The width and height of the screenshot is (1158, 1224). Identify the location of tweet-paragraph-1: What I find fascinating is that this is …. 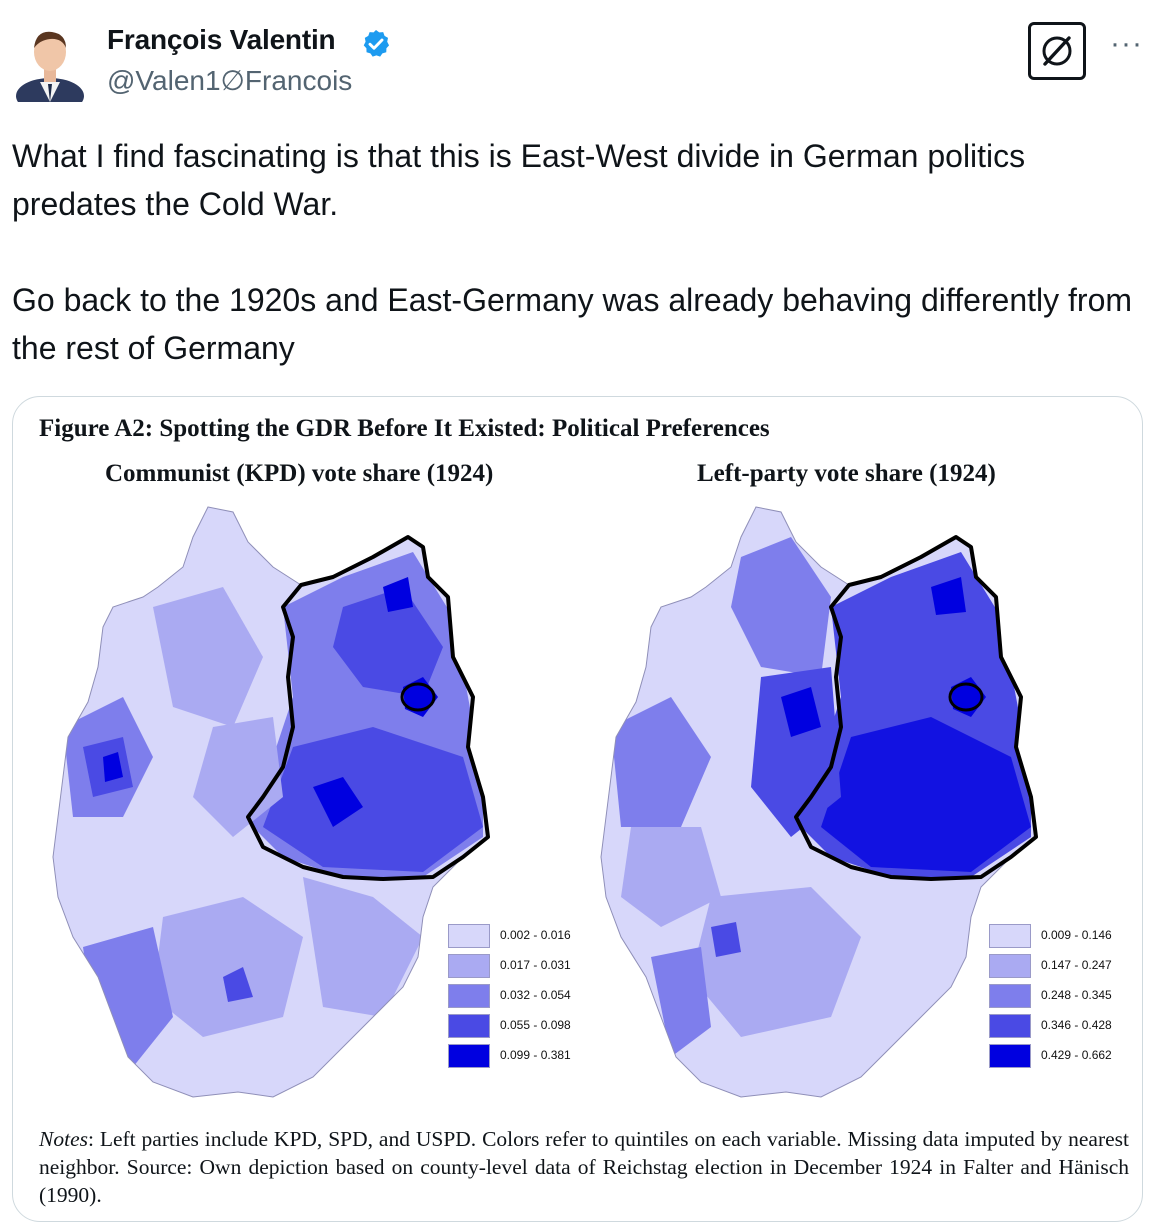
(519, 180).